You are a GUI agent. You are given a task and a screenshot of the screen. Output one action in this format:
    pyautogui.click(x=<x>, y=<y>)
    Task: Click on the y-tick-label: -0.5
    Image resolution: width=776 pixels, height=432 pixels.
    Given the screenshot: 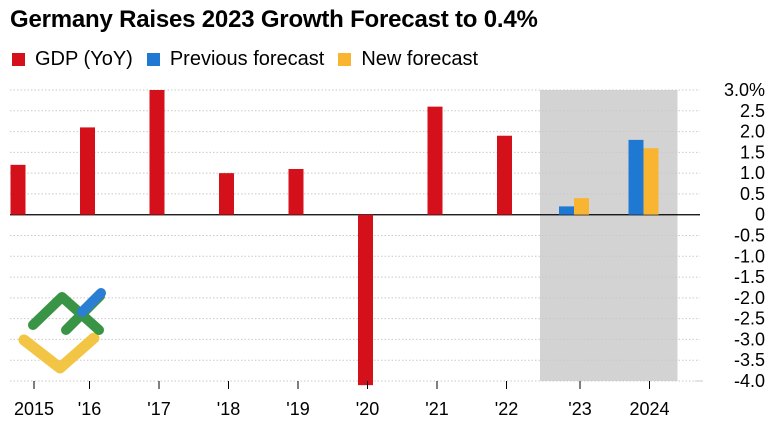 What is the action you would take?
    pyautogui.click(x=749, y=236)
    